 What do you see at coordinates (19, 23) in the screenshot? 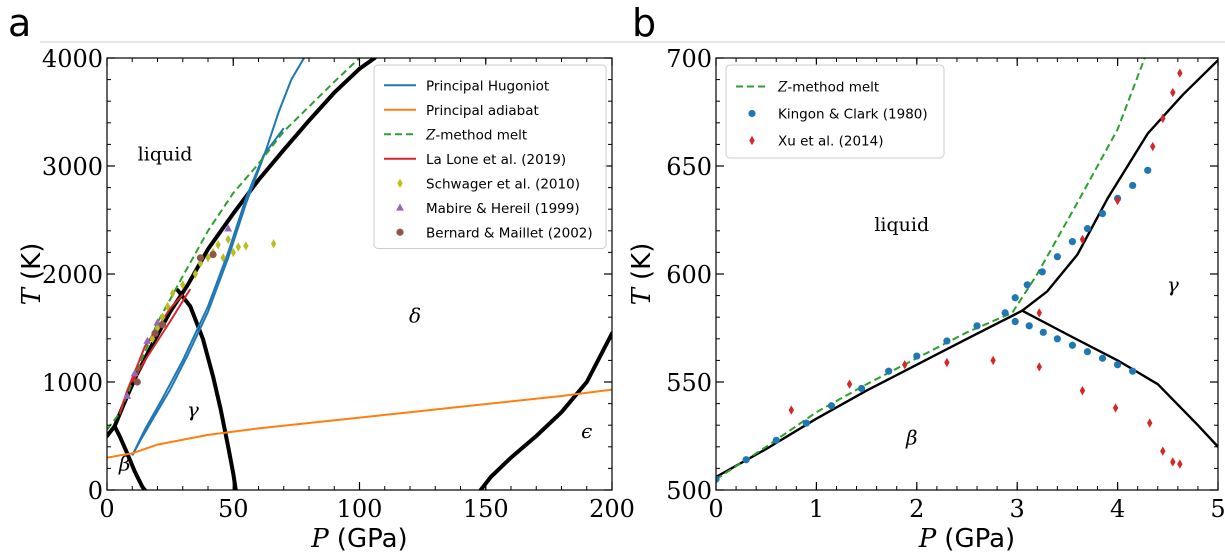
I see `panel-label: a` at bounding box center [19, 23].